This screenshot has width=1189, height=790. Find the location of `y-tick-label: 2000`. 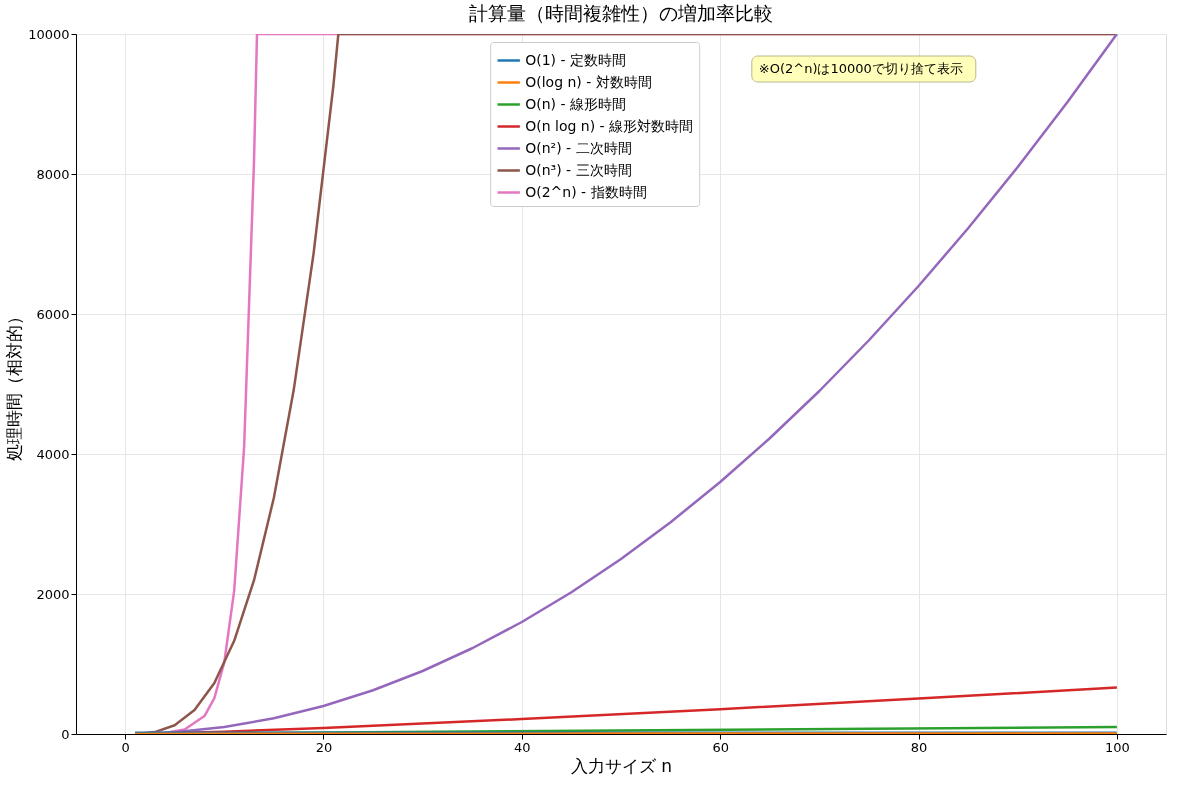

y-tick-label: 2000 is located at coordinates (53, 594).